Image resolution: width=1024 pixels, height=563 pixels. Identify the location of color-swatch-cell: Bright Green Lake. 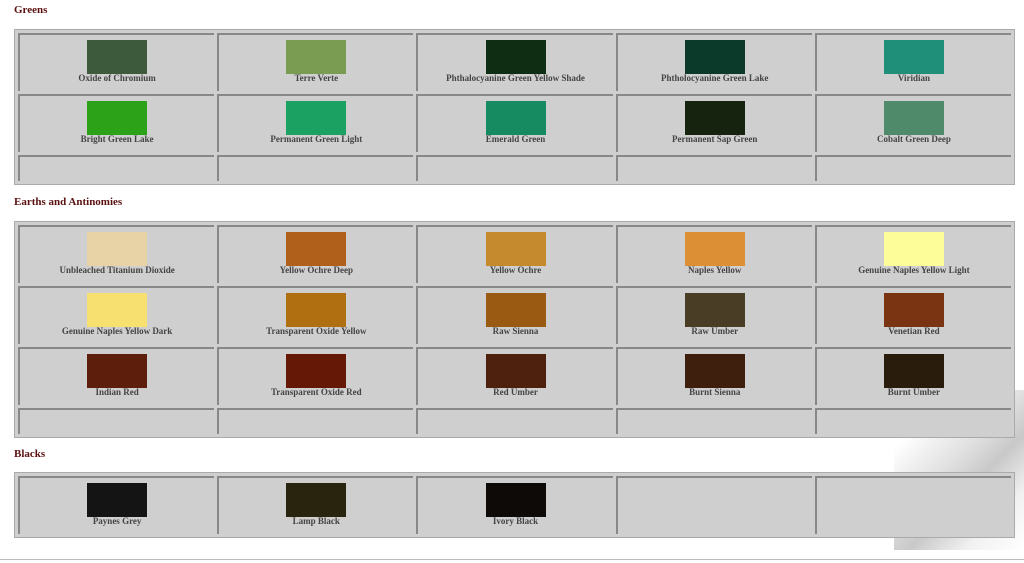
(116, 123).